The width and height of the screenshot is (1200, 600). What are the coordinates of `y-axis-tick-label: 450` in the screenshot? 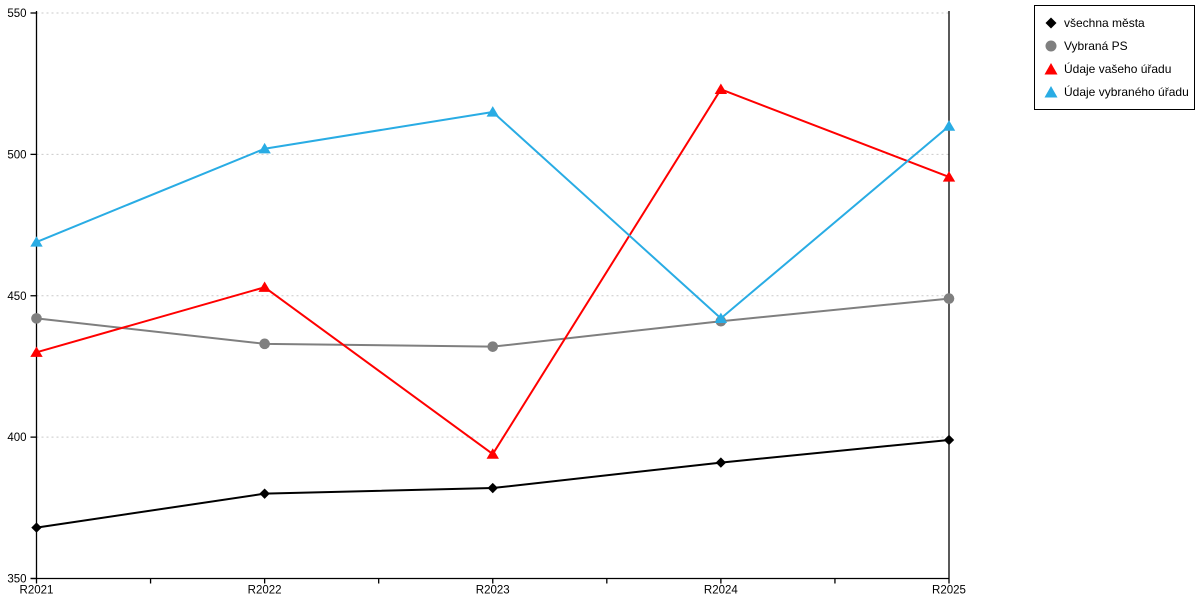 It's located at (16, 297).